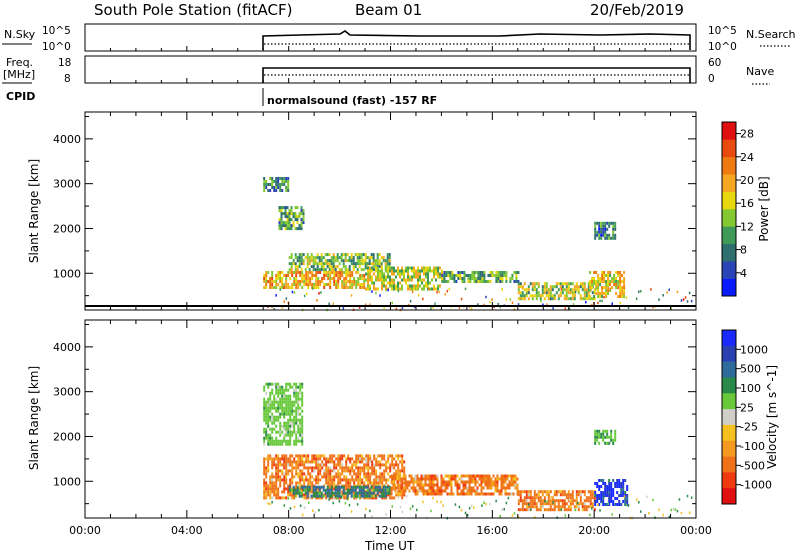  Describe the element at coordinates (67, 347) in the screenshot. I see `velocity-ytick-label: 4000` at that location.